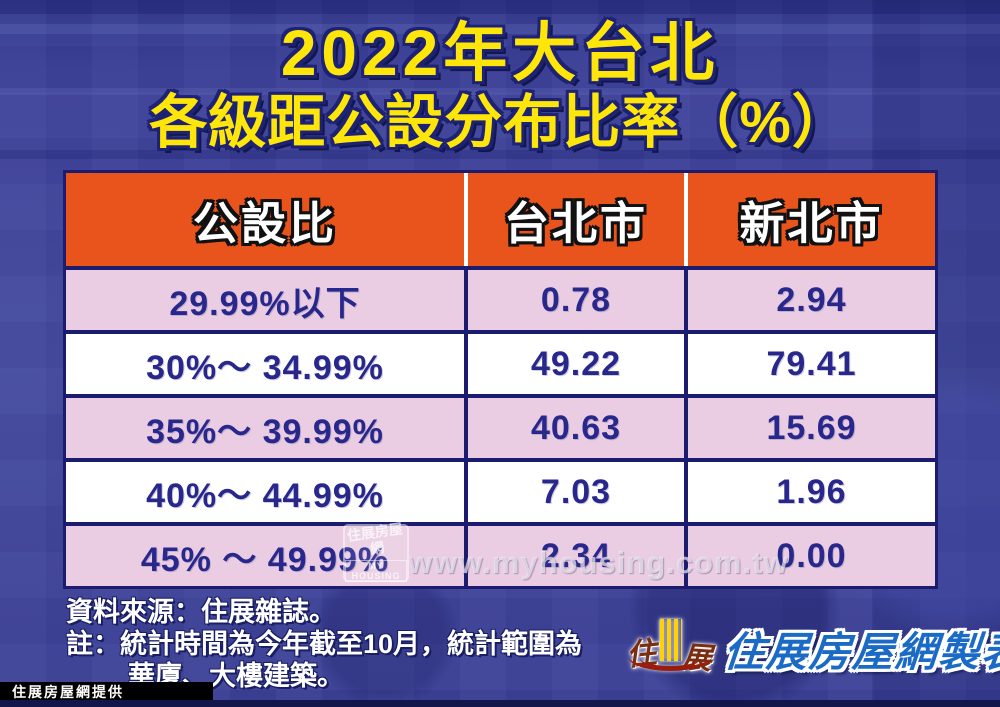  I want to click on table-row: 45% ～ 49.99% 2.34 0.00, so click(500, 554).